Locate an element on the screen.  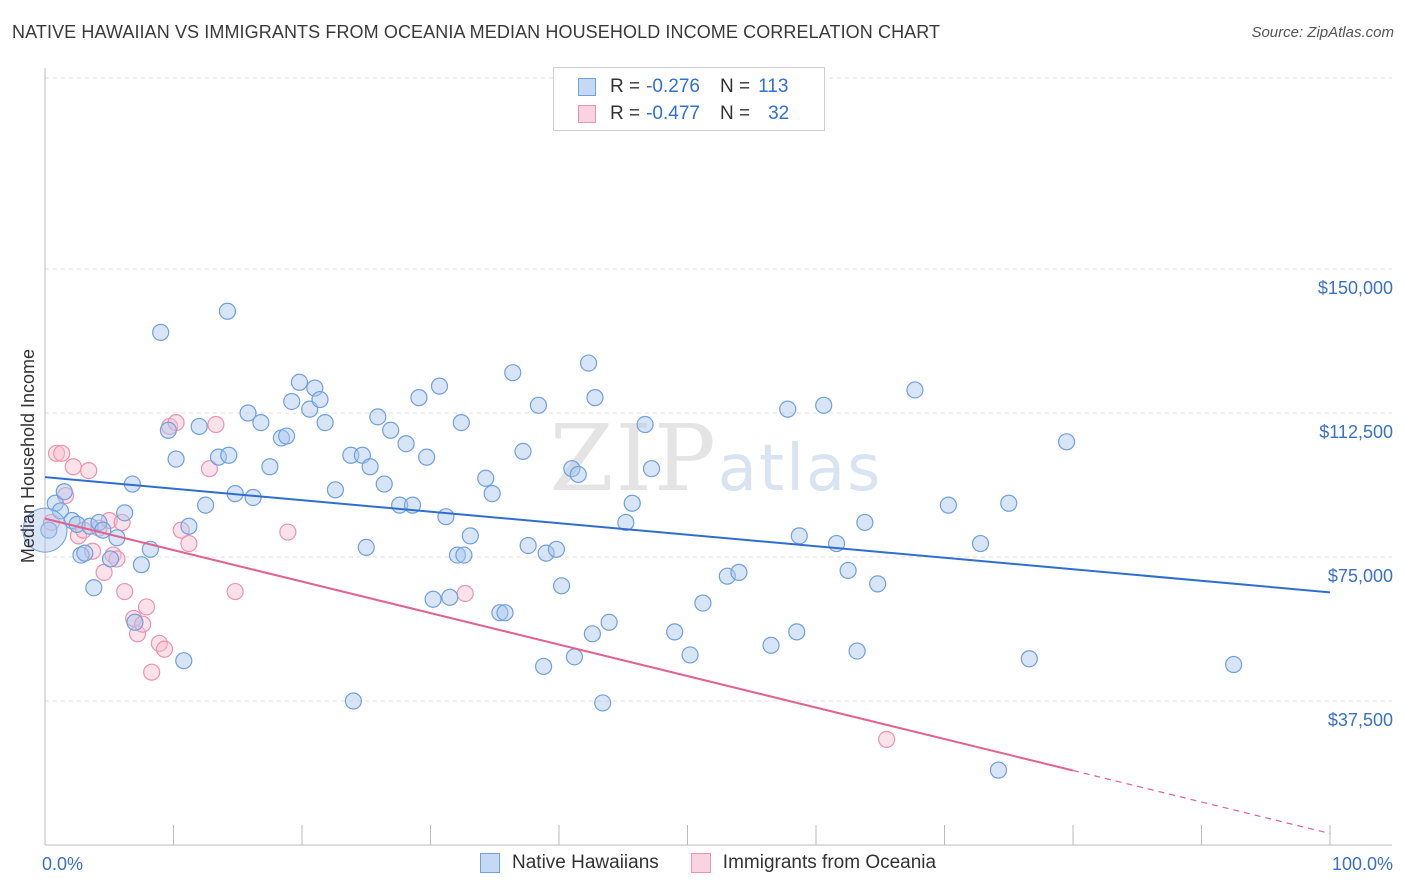
x-tick-label-min: 0.0% is located at coordinates (62, 864).